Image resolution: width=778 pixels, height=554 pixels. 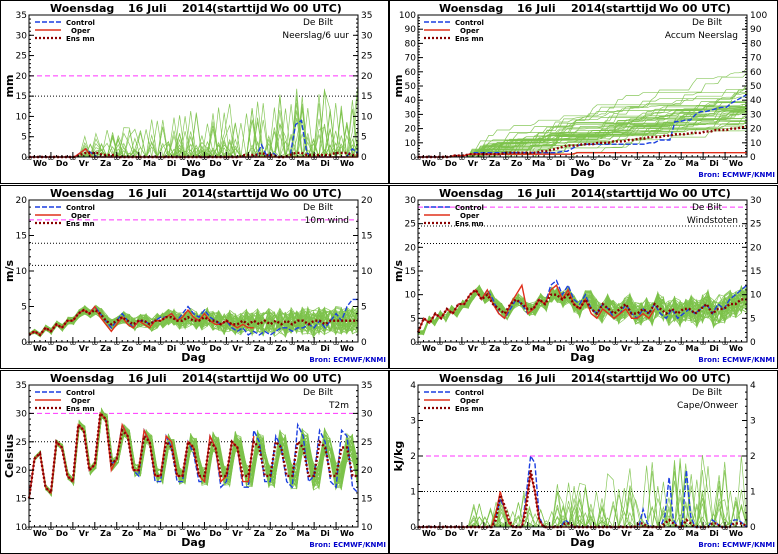 I want to click on y-tick-label-right: 10, so click(x=756, y=144).